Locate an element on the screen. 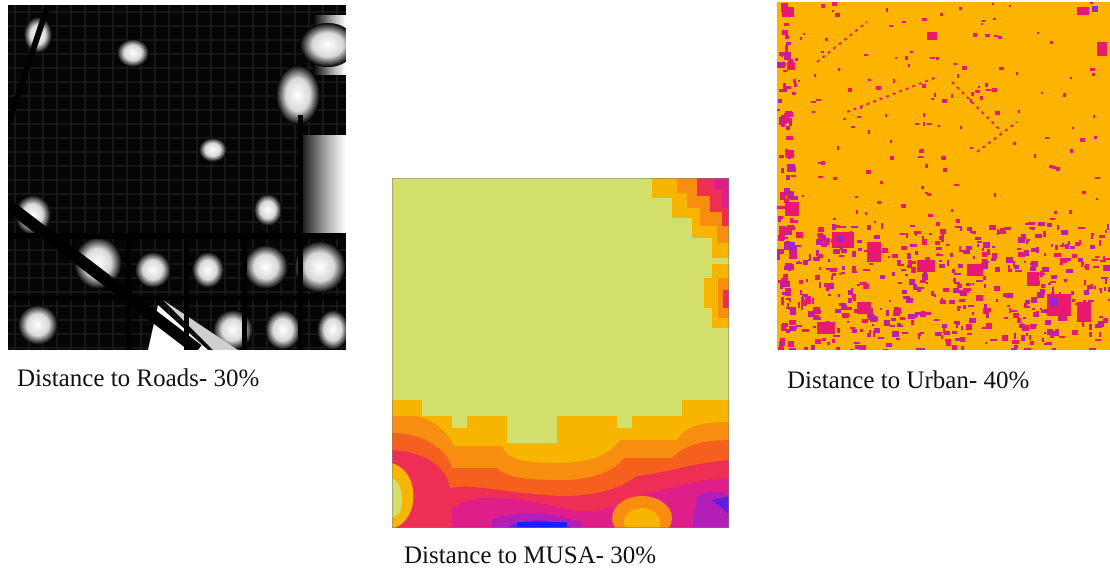 The image size is (1110, 572). caption-musa: Distance to MUSA- 30% is located at coordinates (530, 555).